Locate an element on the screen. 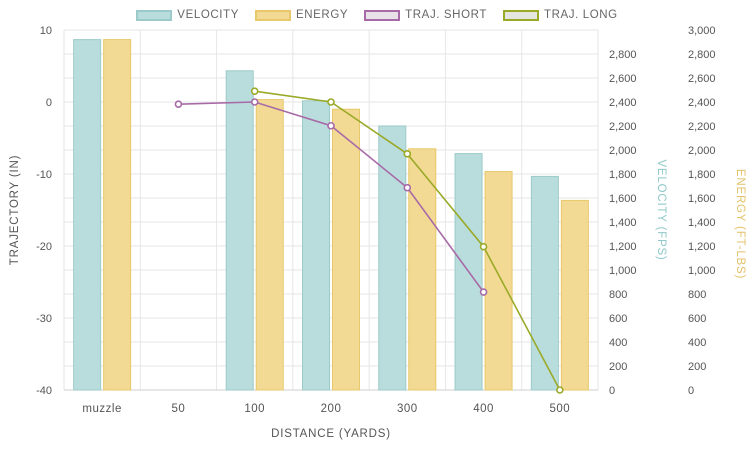  x-tick-label: 50 is located at coordinates (179, 409).